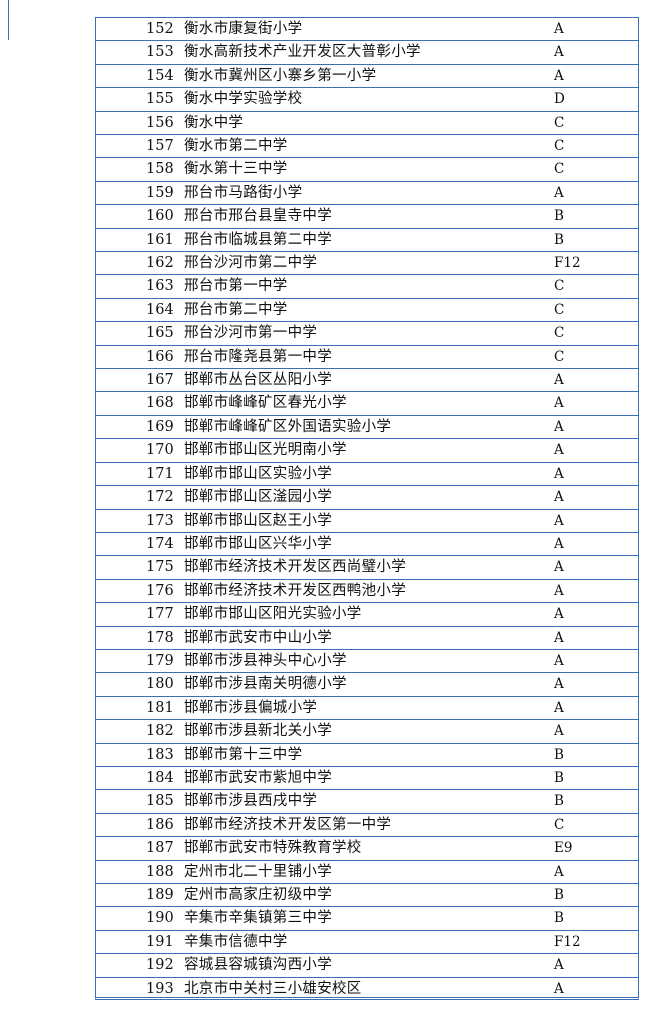  What do you see at coordinates (367, 941) in the screenshot?
I see `table-row: 191 辛集市信德中学 F12` at bounding box center [367, 941].